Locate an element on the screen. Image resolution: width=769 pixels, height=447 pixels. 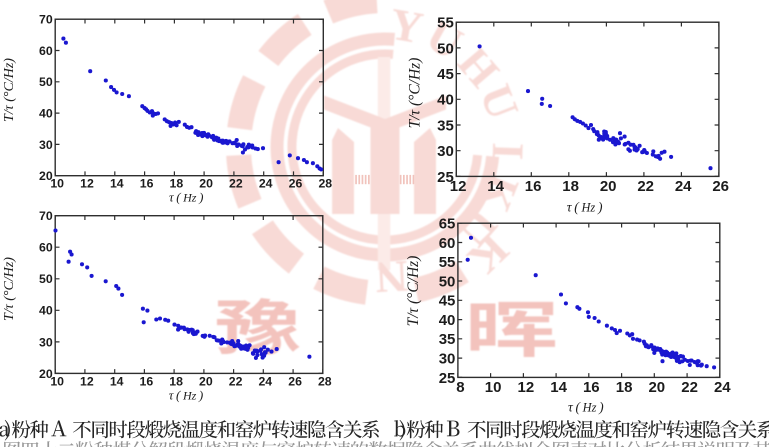
svg-text: 65 is located at coordinates (447, 224).